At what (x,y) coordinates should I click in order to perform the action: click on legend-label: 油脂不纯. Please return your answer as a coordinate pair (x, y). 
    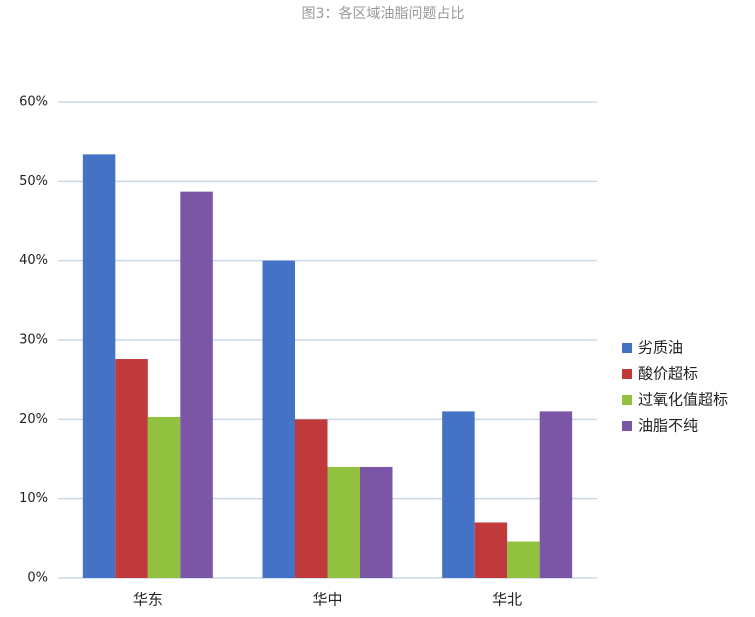
    Looking at the image, I should click on (668, 426).